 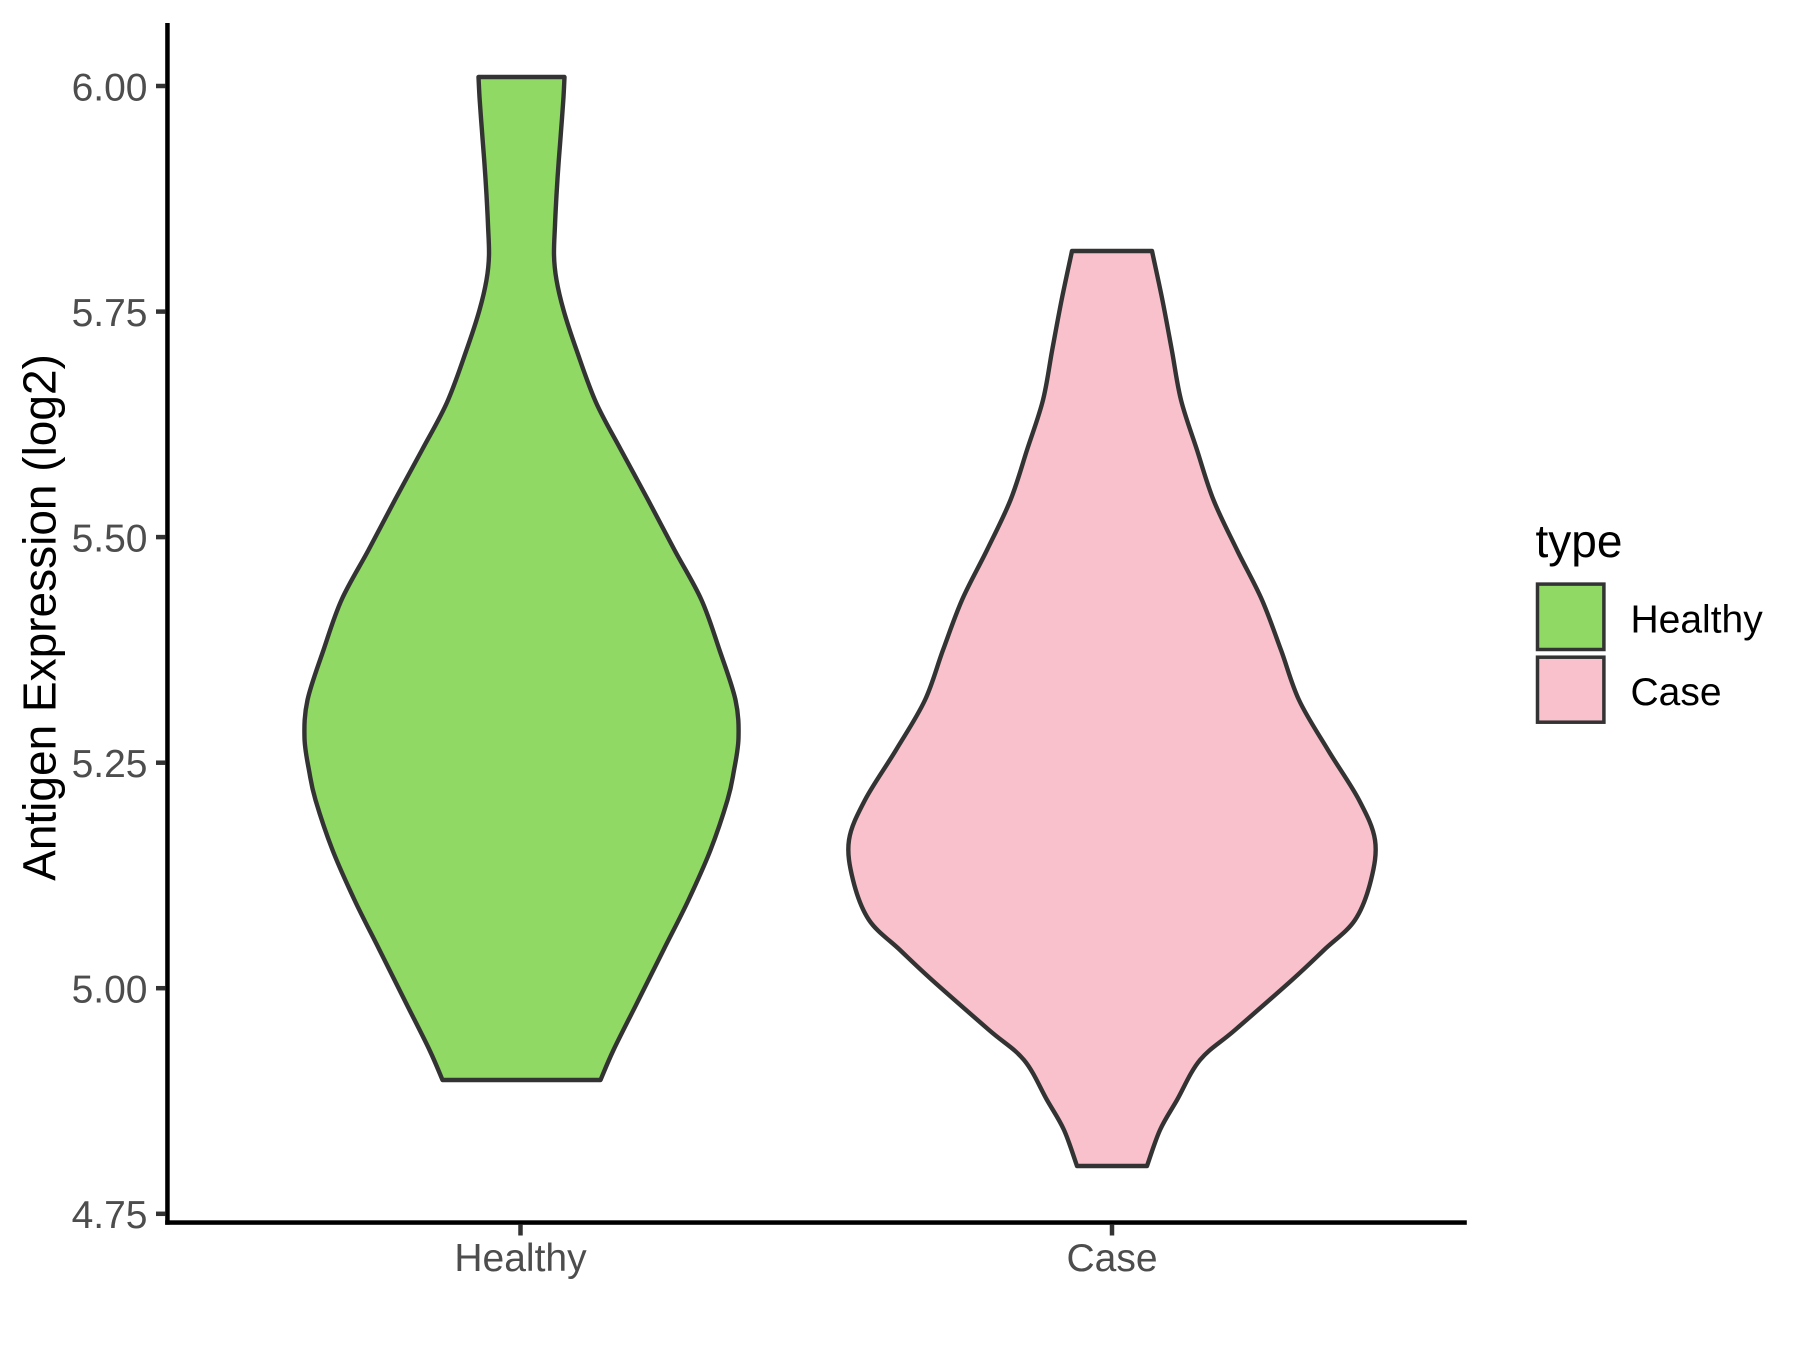 What do you see at coordinates (1579, 541) in the screenshot?
I see `svg-text: type` at bounding box center [1579, 541].